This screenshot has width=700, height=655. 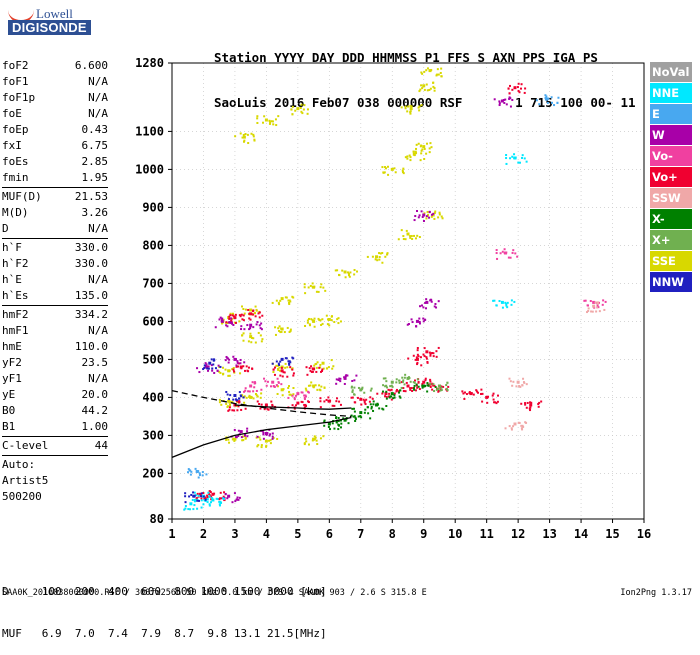 I want to click on muf-value-2: 7.4, so click(x=111, y=633).